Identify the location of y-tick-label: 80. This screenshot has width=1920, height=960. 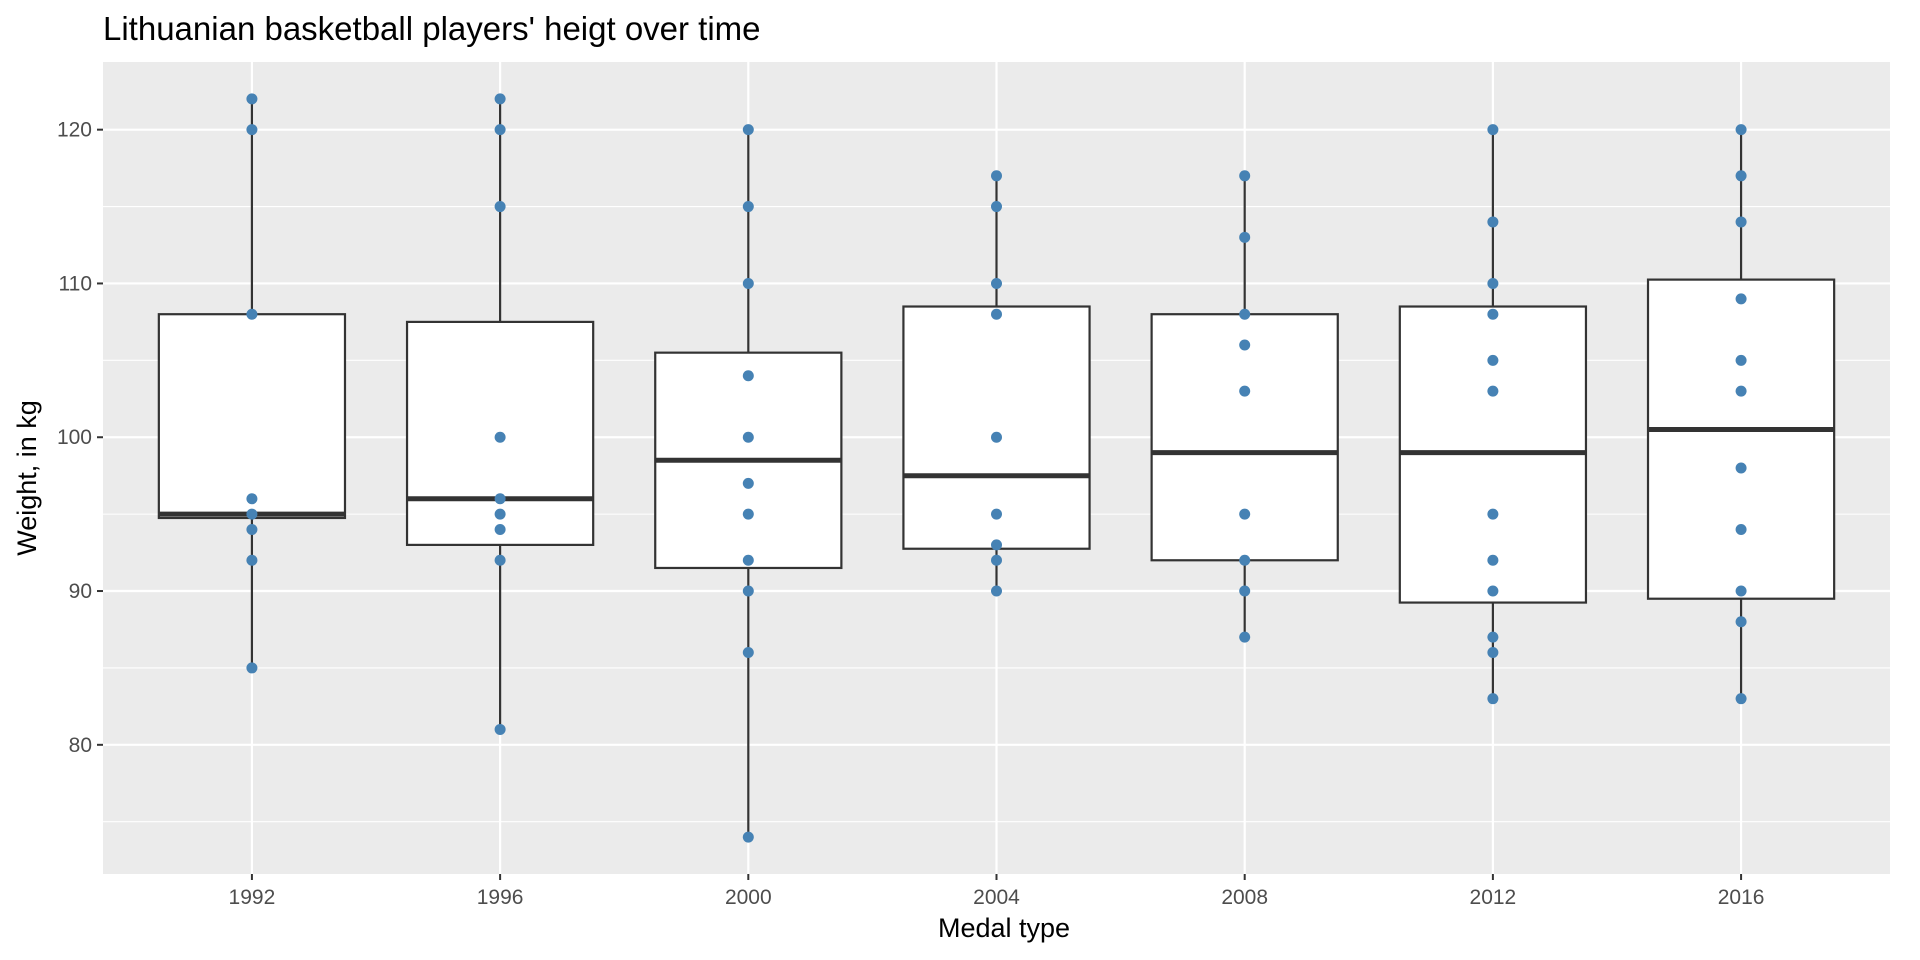
(80, 745).